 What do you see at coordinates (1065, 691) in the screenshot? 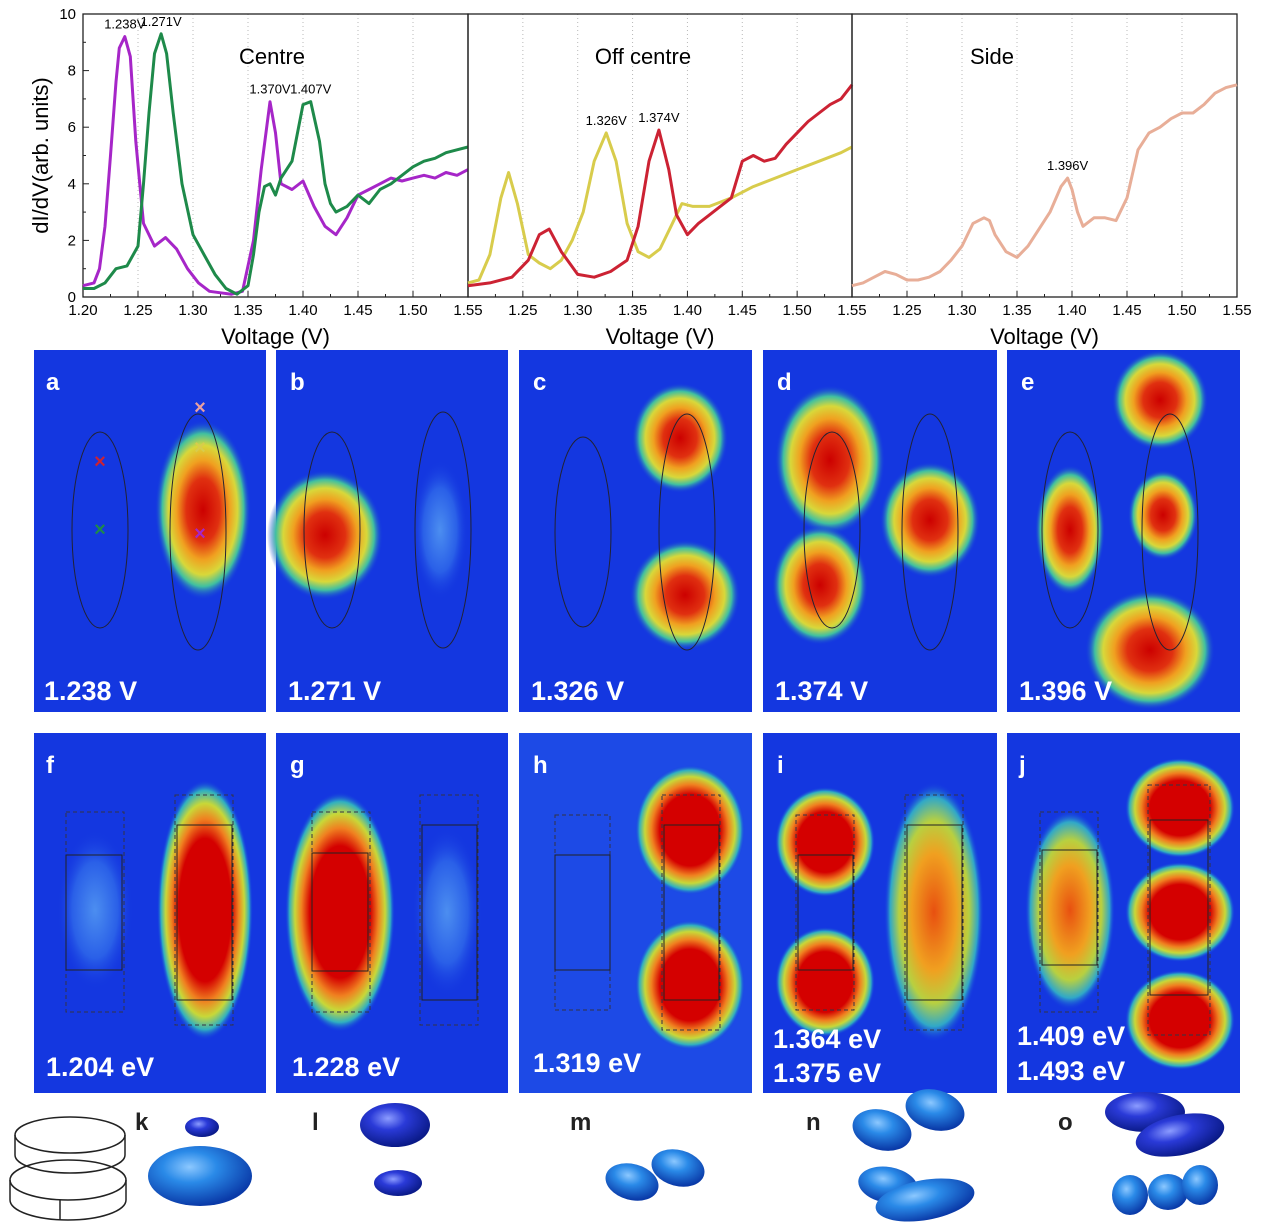
I see `voltage-label: 1.396 V` at bounding box center [1065, 691].